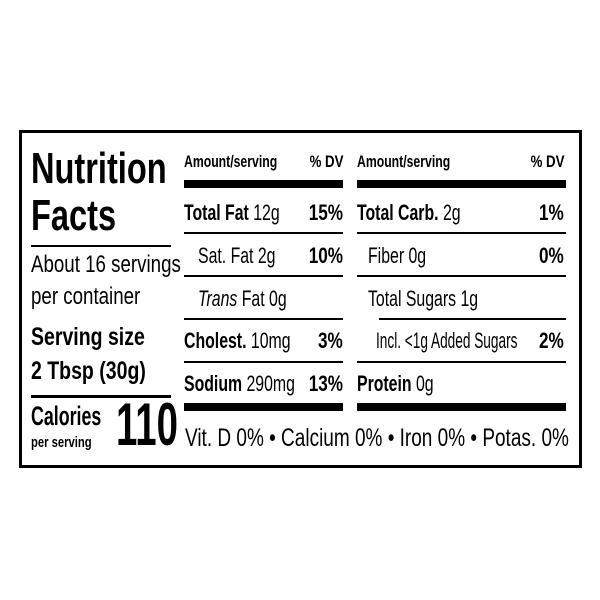 The height and width of the screenshot is (600, 600). Describe the element at coordinates (106, 264) in the screenshot. I see `servings-per-container: About 16 servings` at that location.